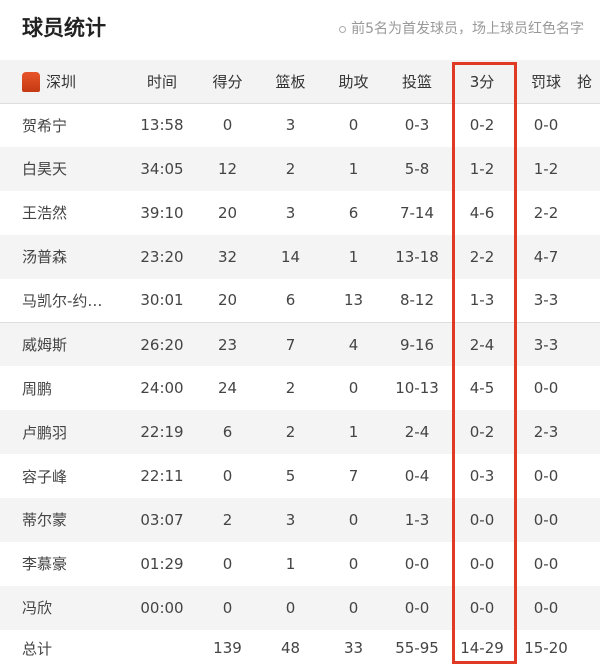  Describe the element at coordinates (45, 213) in the screenshot. I see `player-name: 王浩然` at that location.